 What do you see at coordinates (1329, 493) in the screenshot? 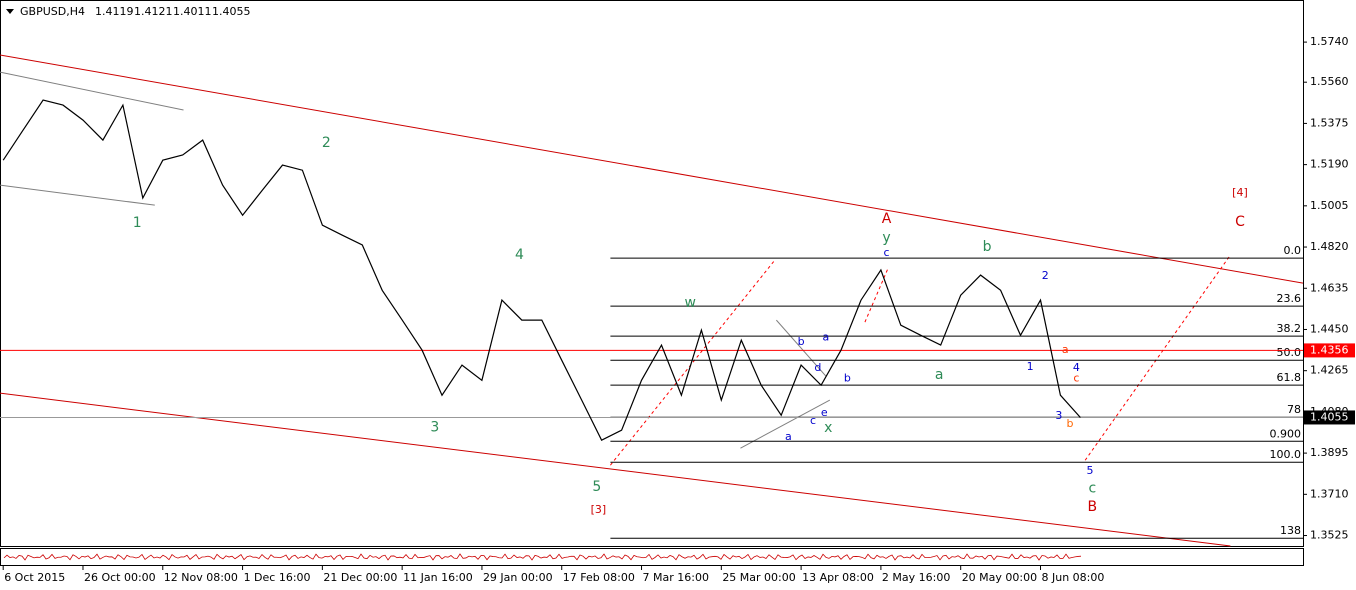
I see `y-tick-label: 1.3710` at bounding box center [1329, 493].